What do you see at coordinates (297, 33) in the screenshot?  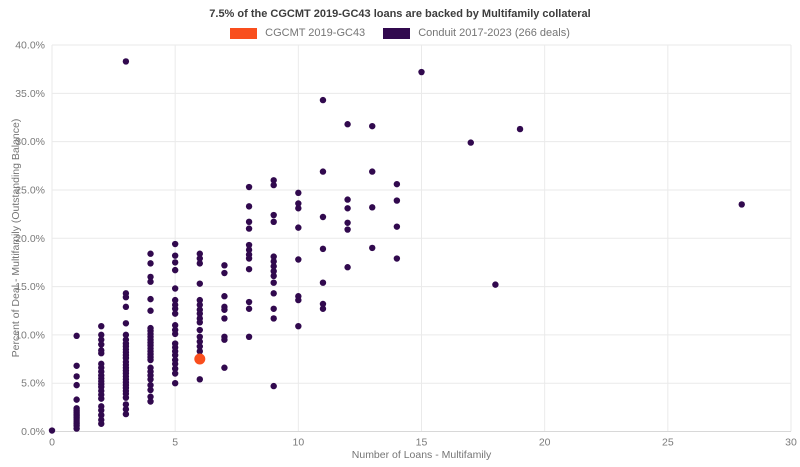 I see `legend-item-cgcmt-2019-gc43: CGCMT 2019-GC43` at bounding box center [297, 33].